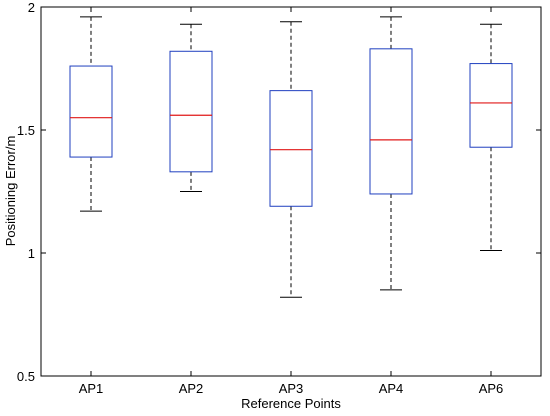  What do you see at coordinates (10, 191) in the screenshot?
I see `y-axis-title: Positioning Error/m` at bounding box center [10, 191].